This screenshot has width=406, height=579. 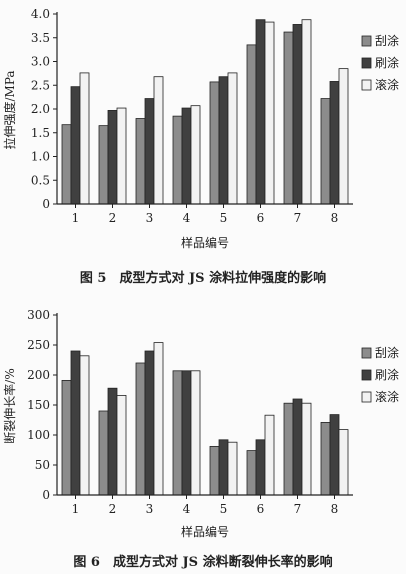 What do you see at coordinates (40, 62) in the screenshot?
I see `y-tick-label: 3.0` at bounding box center [40, 62].